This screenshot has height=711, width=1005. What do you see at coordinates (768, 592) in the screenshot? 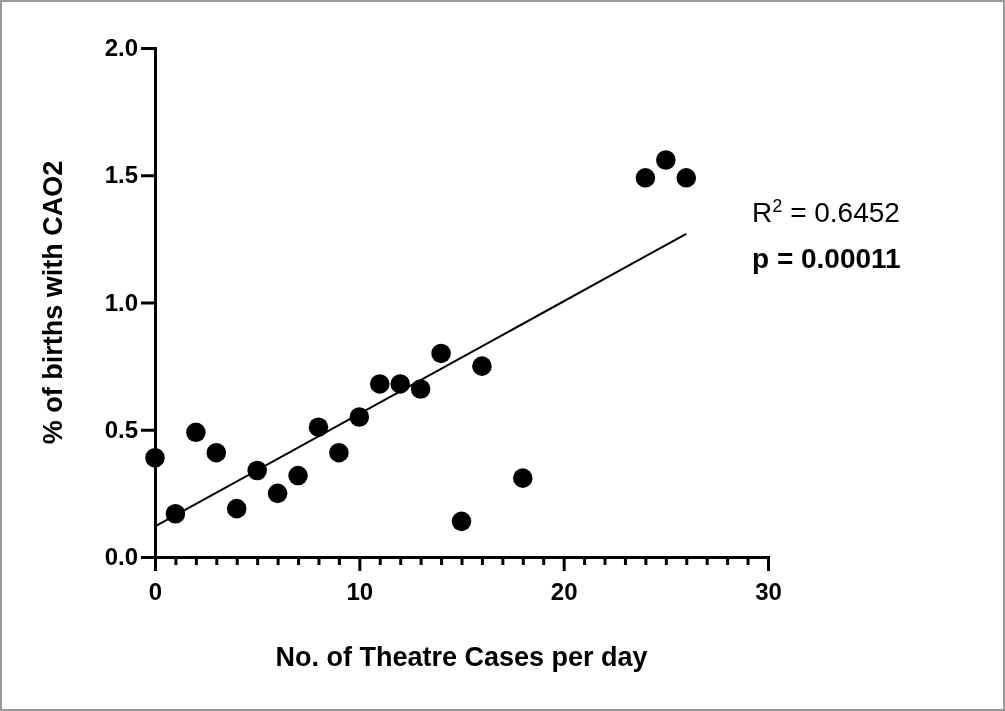
I see `x-tick-label: 30` at bounding box center [768, 592].